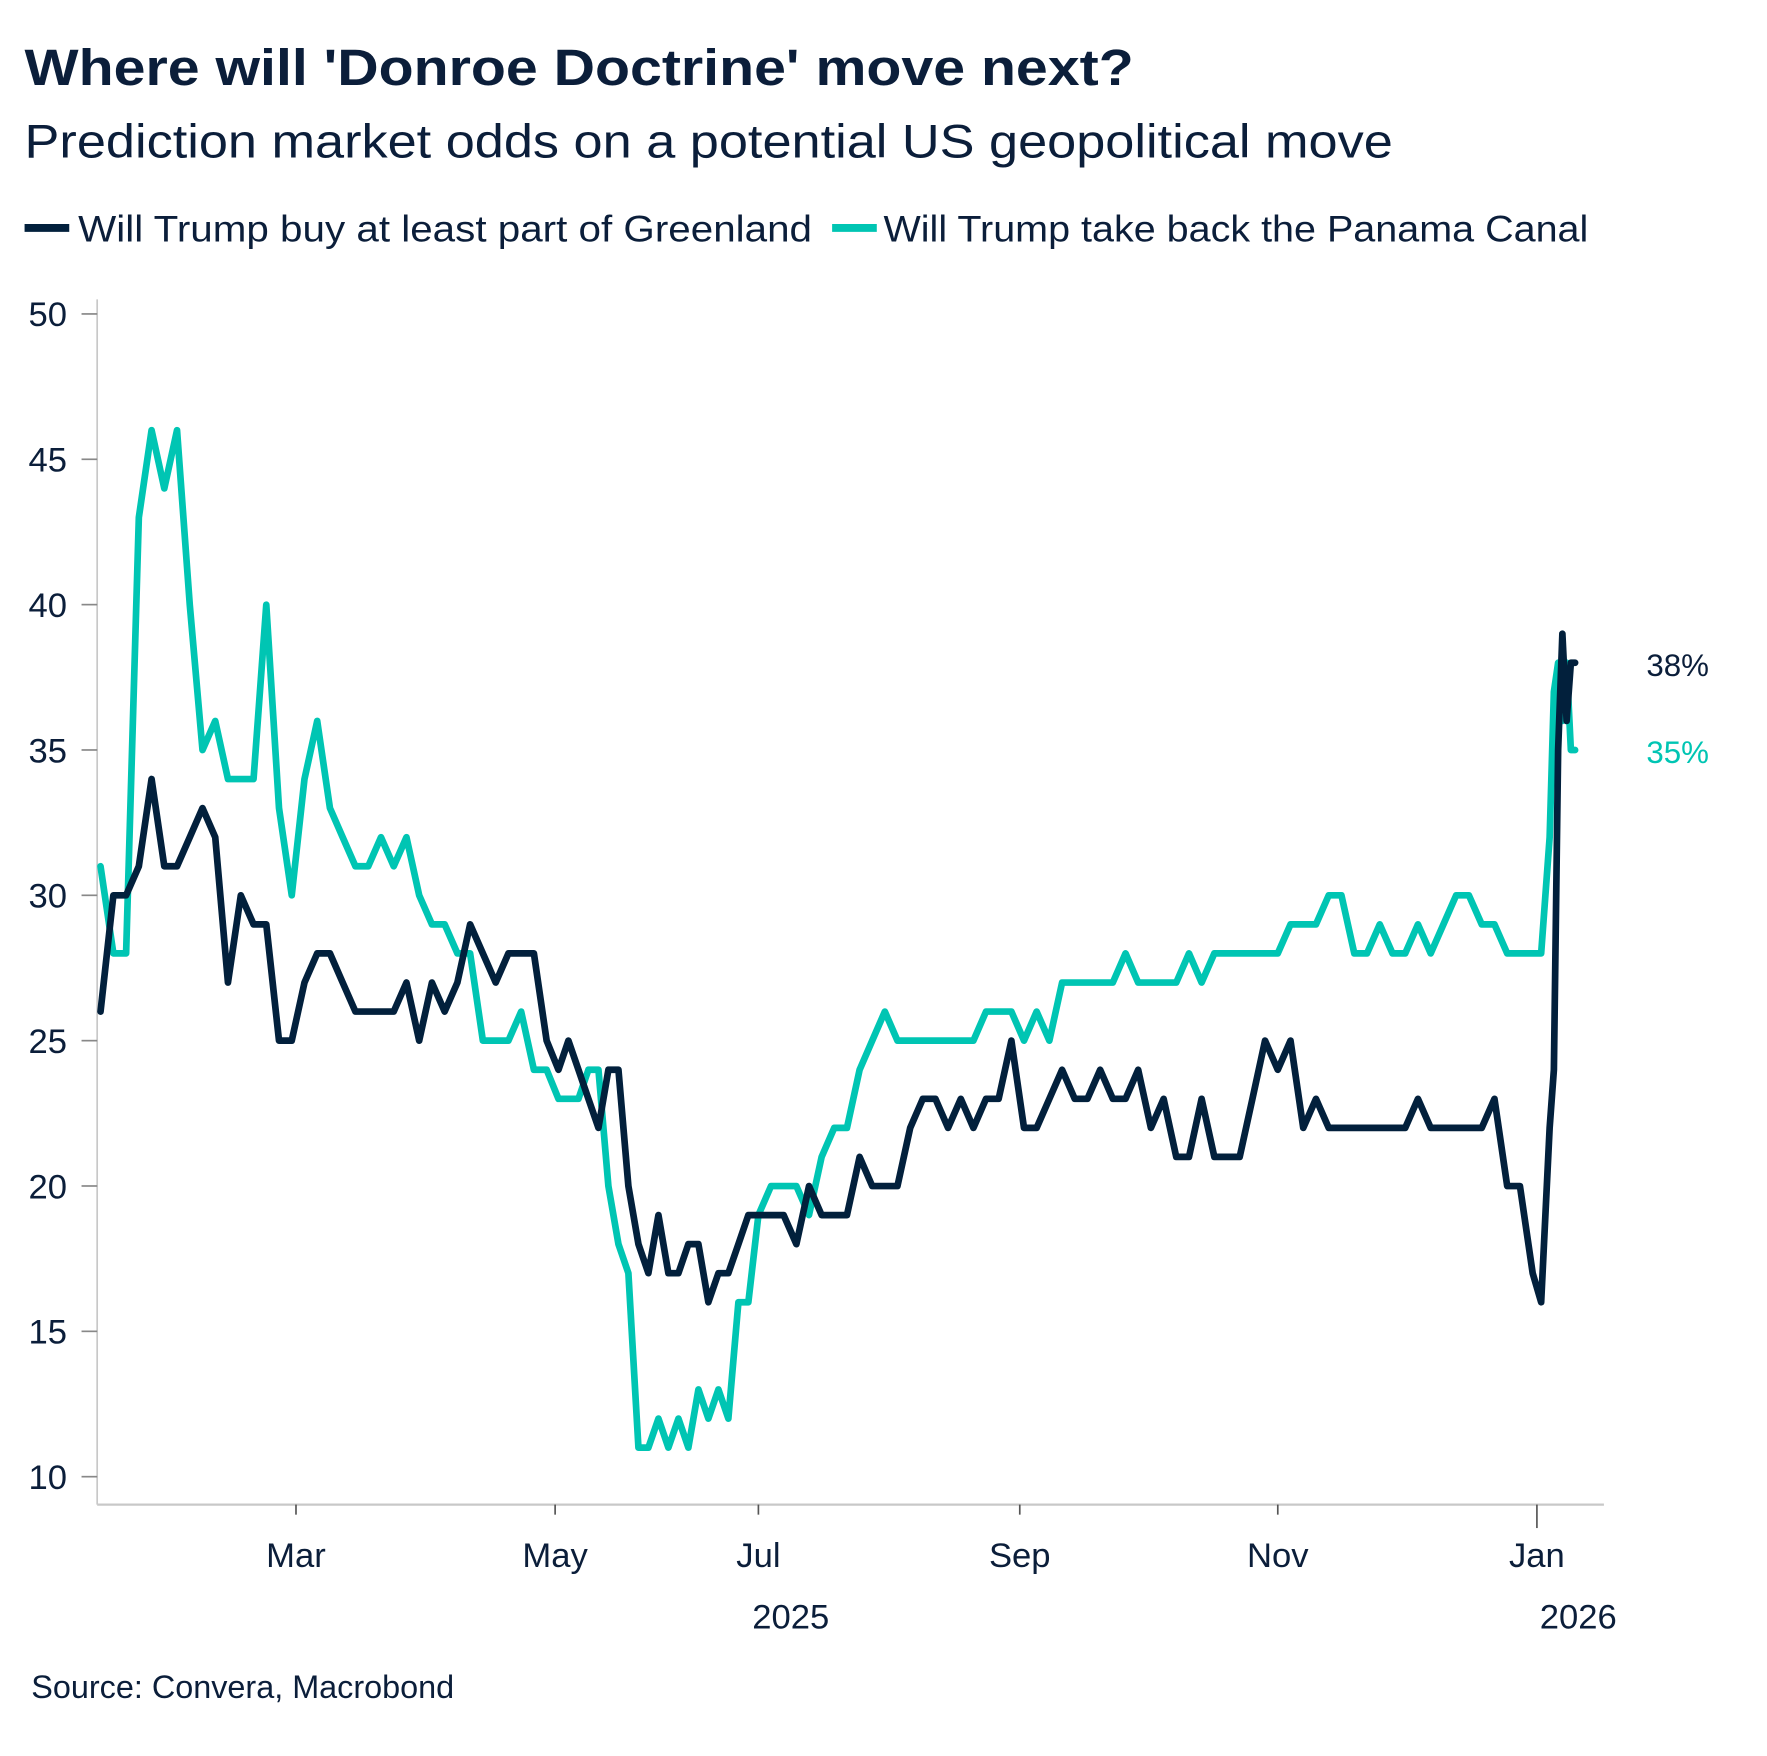 This screenshot has height=1756, width=1767. Describe the element at coordinates (48, 315) in the screenshot. I see `y-tick-label: 50` at that location.